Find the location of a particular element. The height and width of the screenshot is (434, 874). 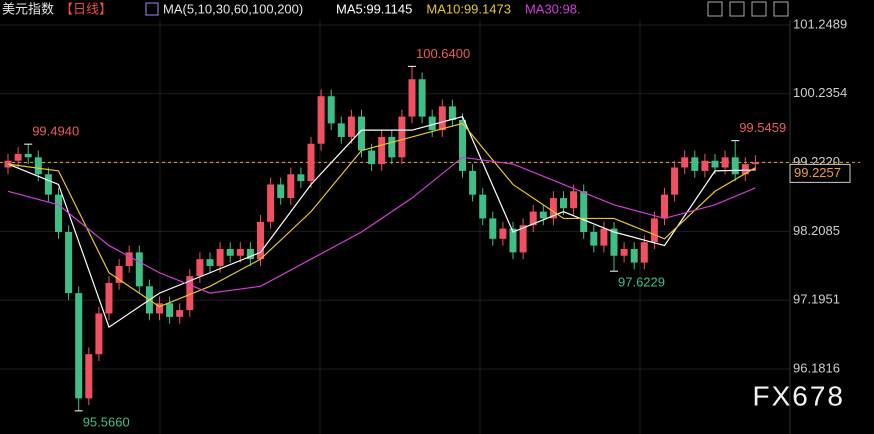

legend-entry: MA30:98. is located at coordinates (553, 8).